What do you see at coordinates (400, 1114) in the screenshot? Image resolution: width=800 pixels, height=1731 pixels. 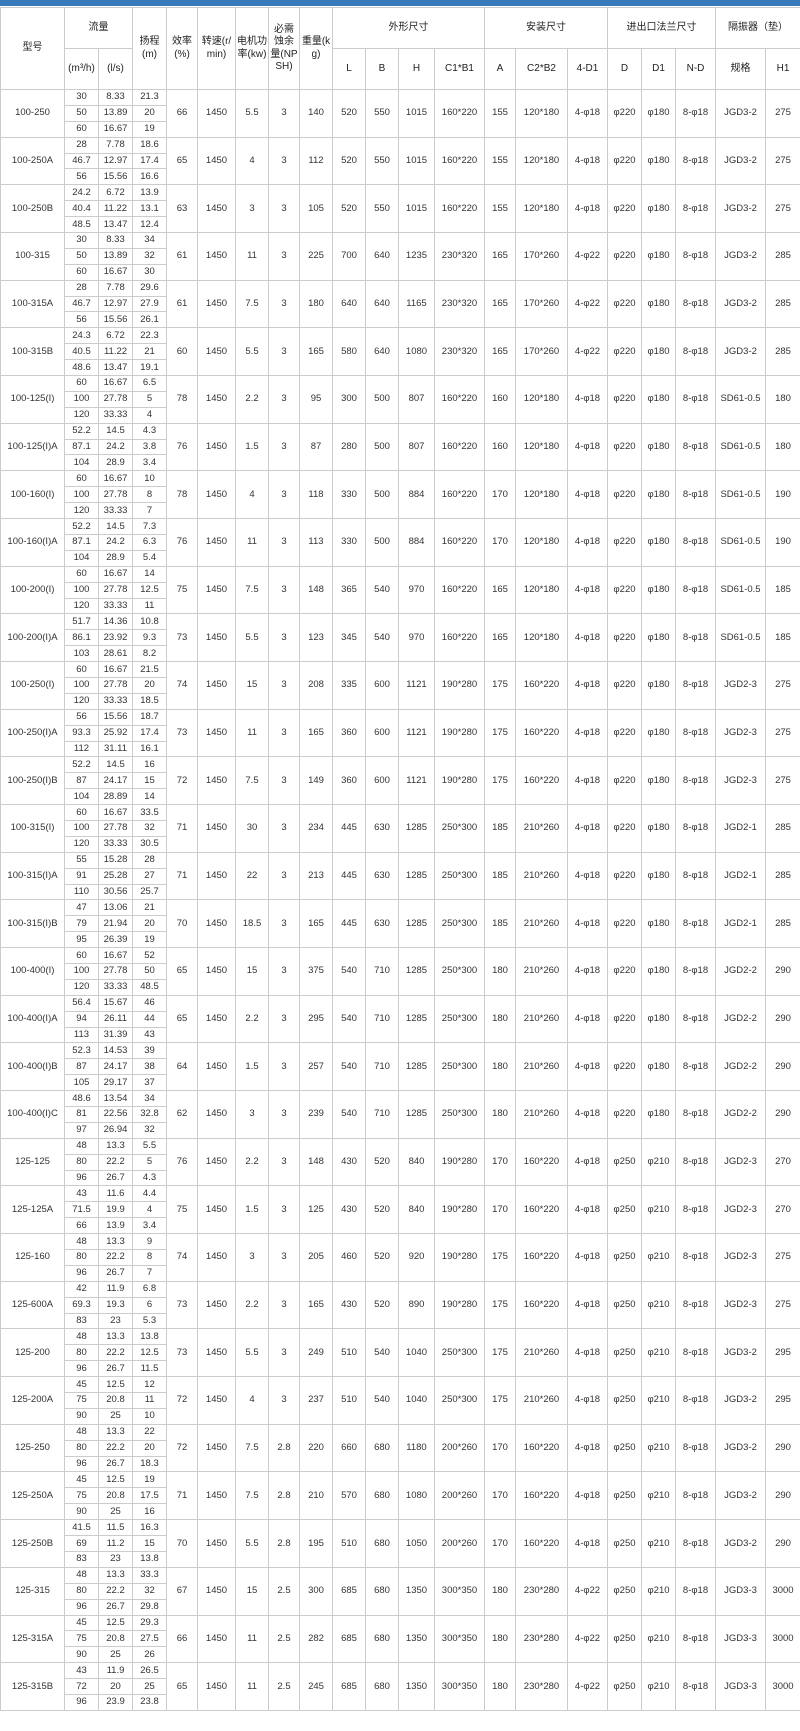 I see `spec-subrow: 81 22.56 32.8` at bounding box center [400, 1114].